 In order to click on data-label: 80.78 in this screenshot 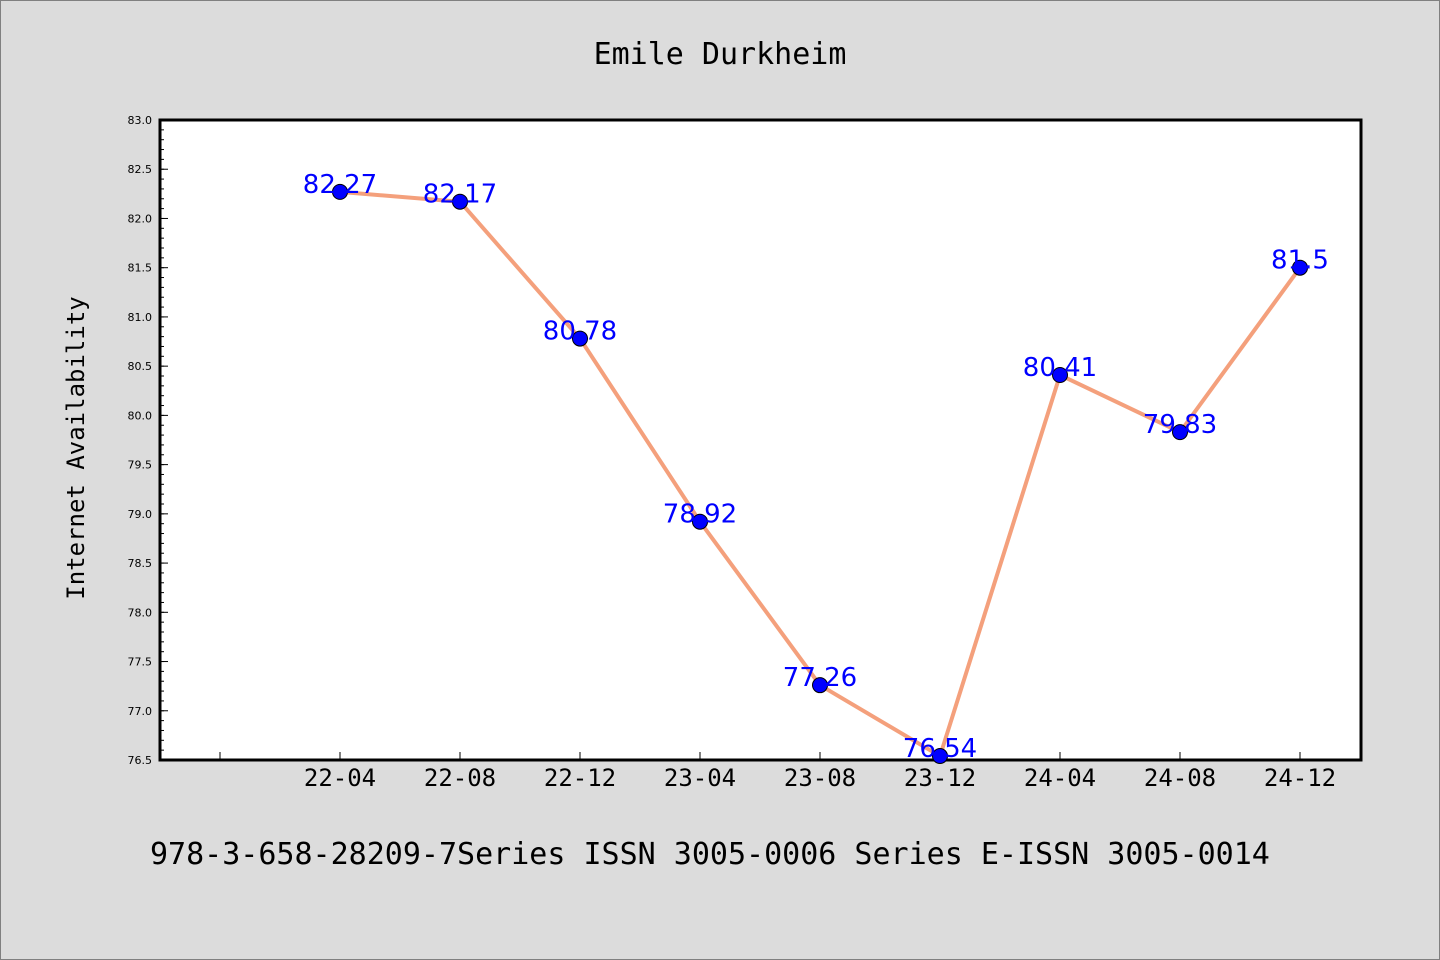, I will do `click(580, 332)`.